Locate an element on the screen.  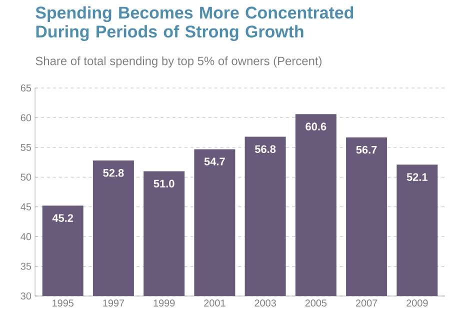
data-label: 56.7 is located at coordinates (366, 150).